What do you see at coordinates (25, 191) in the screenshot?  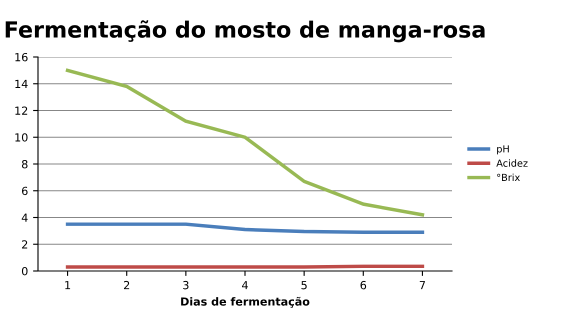 I see `y-tick-label: 6` at bounding box center [25, 191].